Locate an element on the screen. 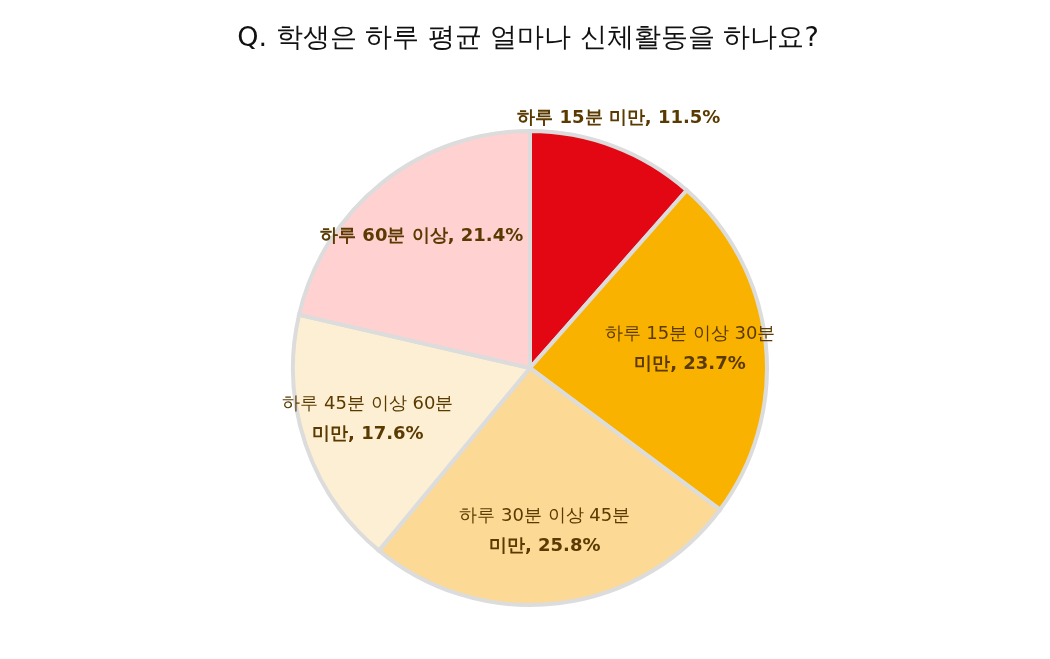 This screenshot has height=659, width=1050. slice-label: 하루 60분 이상, 21.4% is located at coordinates (422, 235).